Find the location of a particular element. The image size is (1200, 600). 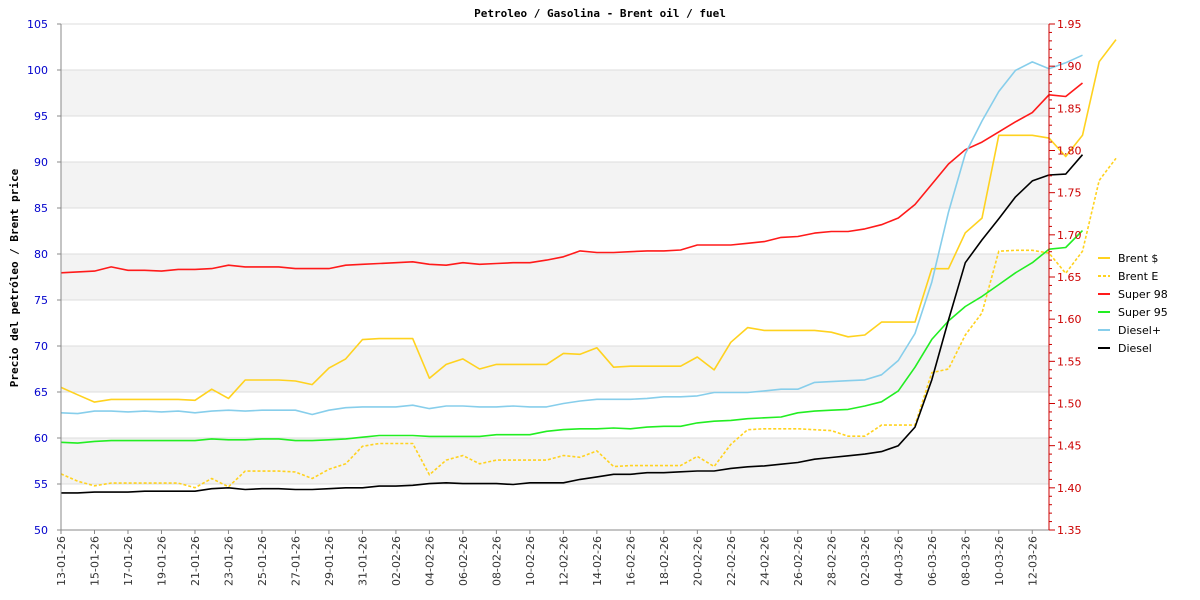

left-tick-label: 90 is located at coordinates (41, 162).